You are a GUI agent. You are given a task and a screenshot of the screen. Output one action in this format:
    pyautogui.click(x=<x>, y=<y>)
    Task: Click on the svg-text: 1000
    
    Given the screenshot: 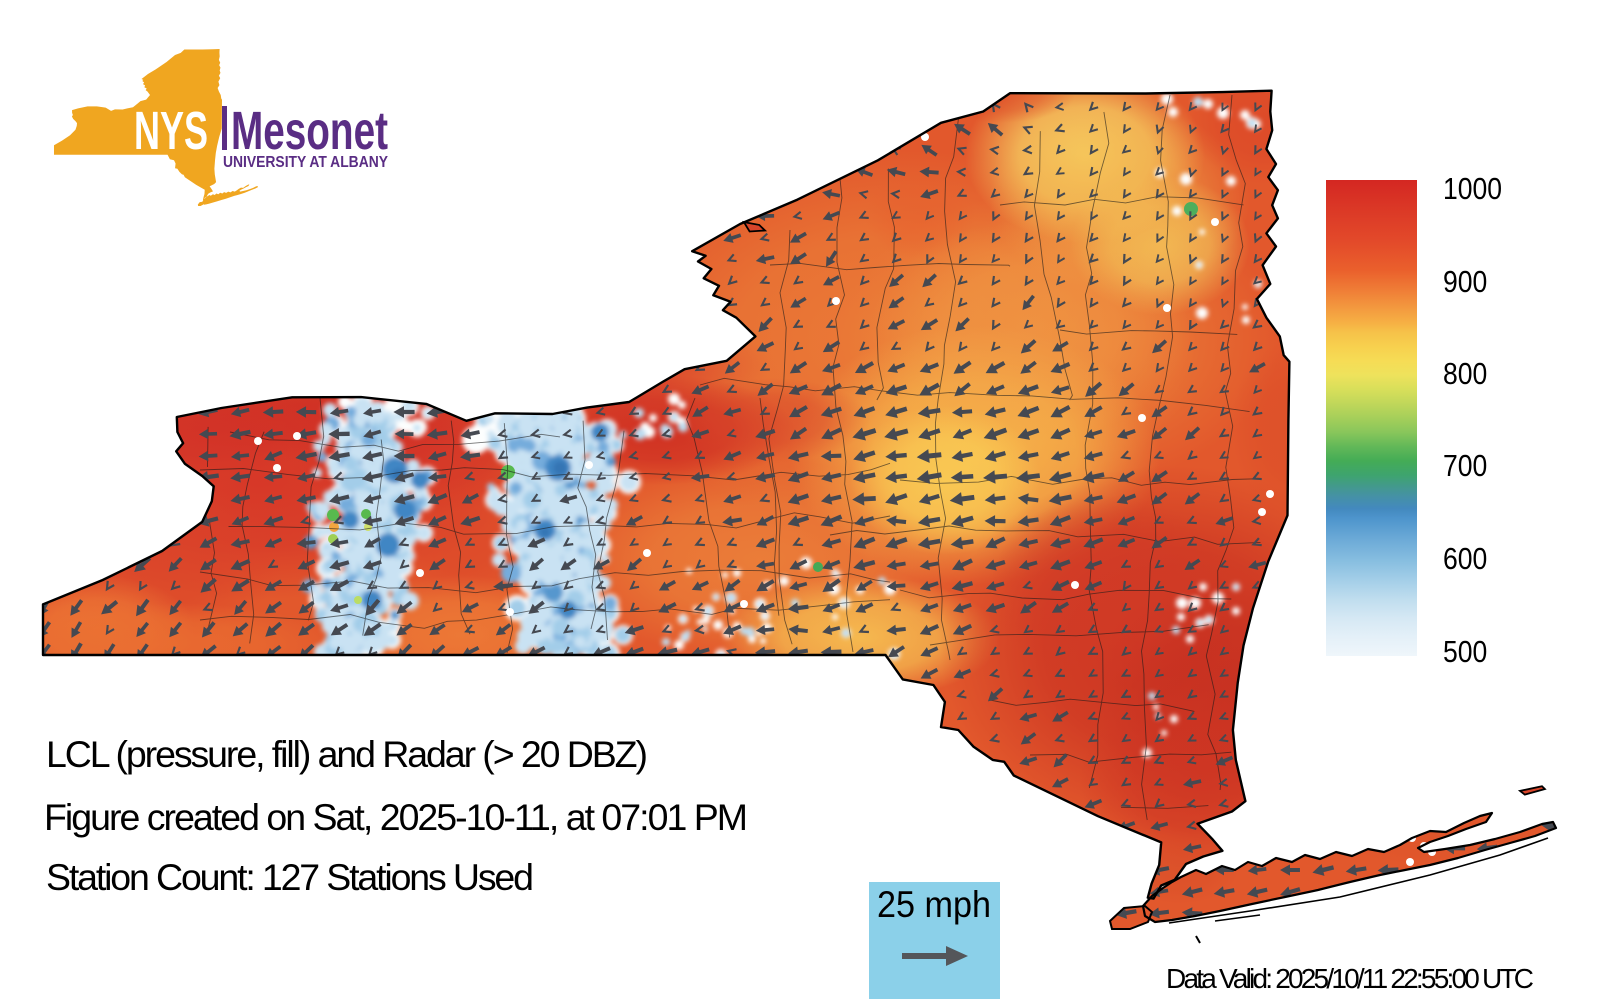 What is the action you would take?
    pyautogui.click(x=1472, y=189)
    